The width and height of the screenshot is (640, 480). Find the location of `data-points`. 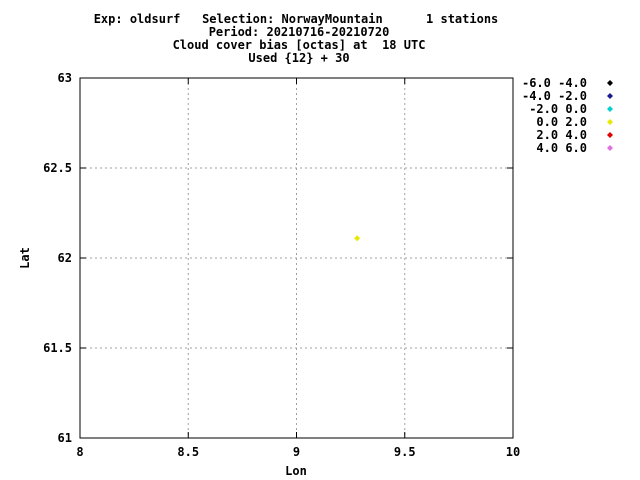

data-points is located at coordinates (357, 238).